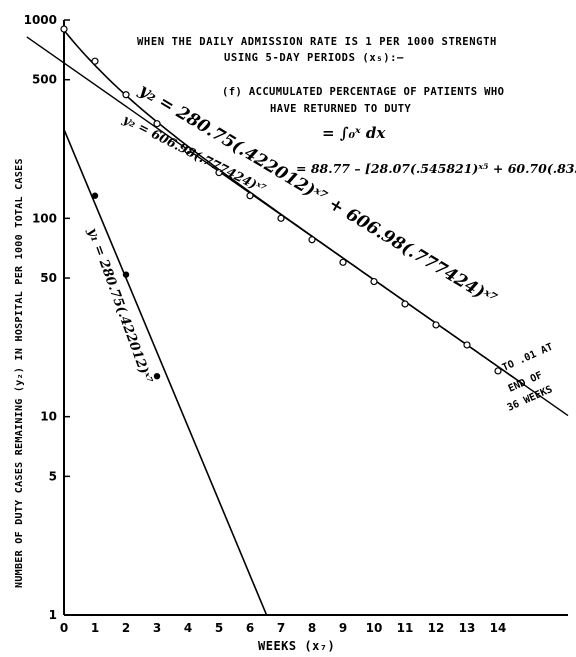  I want to click on x-tick-label: 0, so click(64, 628).